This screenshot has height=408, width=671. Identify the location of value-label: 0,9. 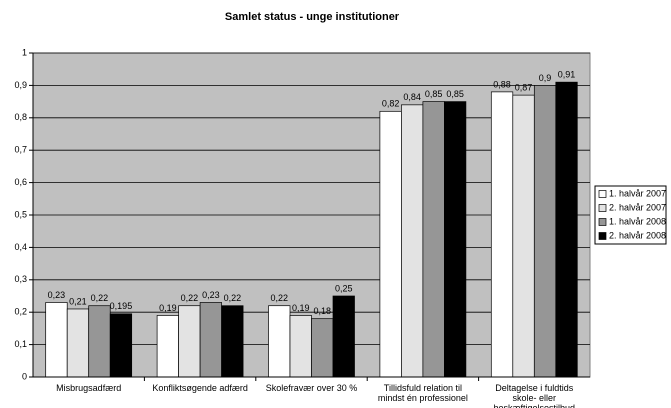
(545, 78).